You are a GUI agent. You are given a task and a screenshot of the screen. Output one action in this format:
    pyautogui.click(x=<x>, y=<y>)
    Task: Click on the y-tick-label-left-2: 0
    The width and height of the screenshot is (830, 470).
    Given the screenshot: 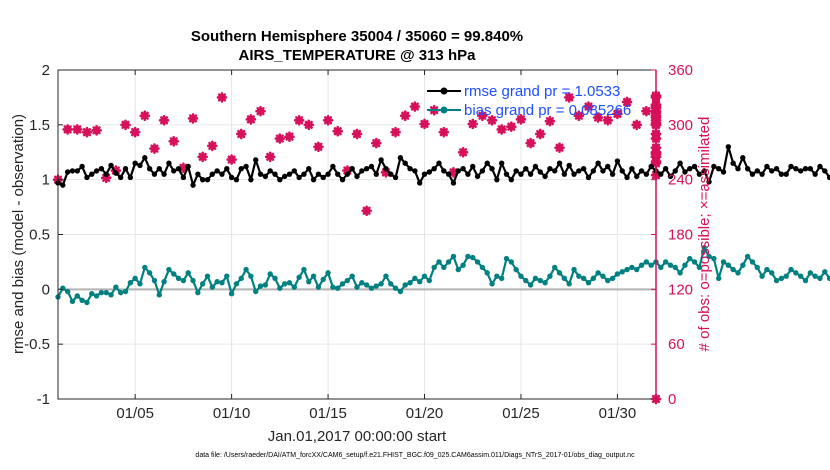 What is the action you would take?
    pyautogui.click(x=46, y=289)
    